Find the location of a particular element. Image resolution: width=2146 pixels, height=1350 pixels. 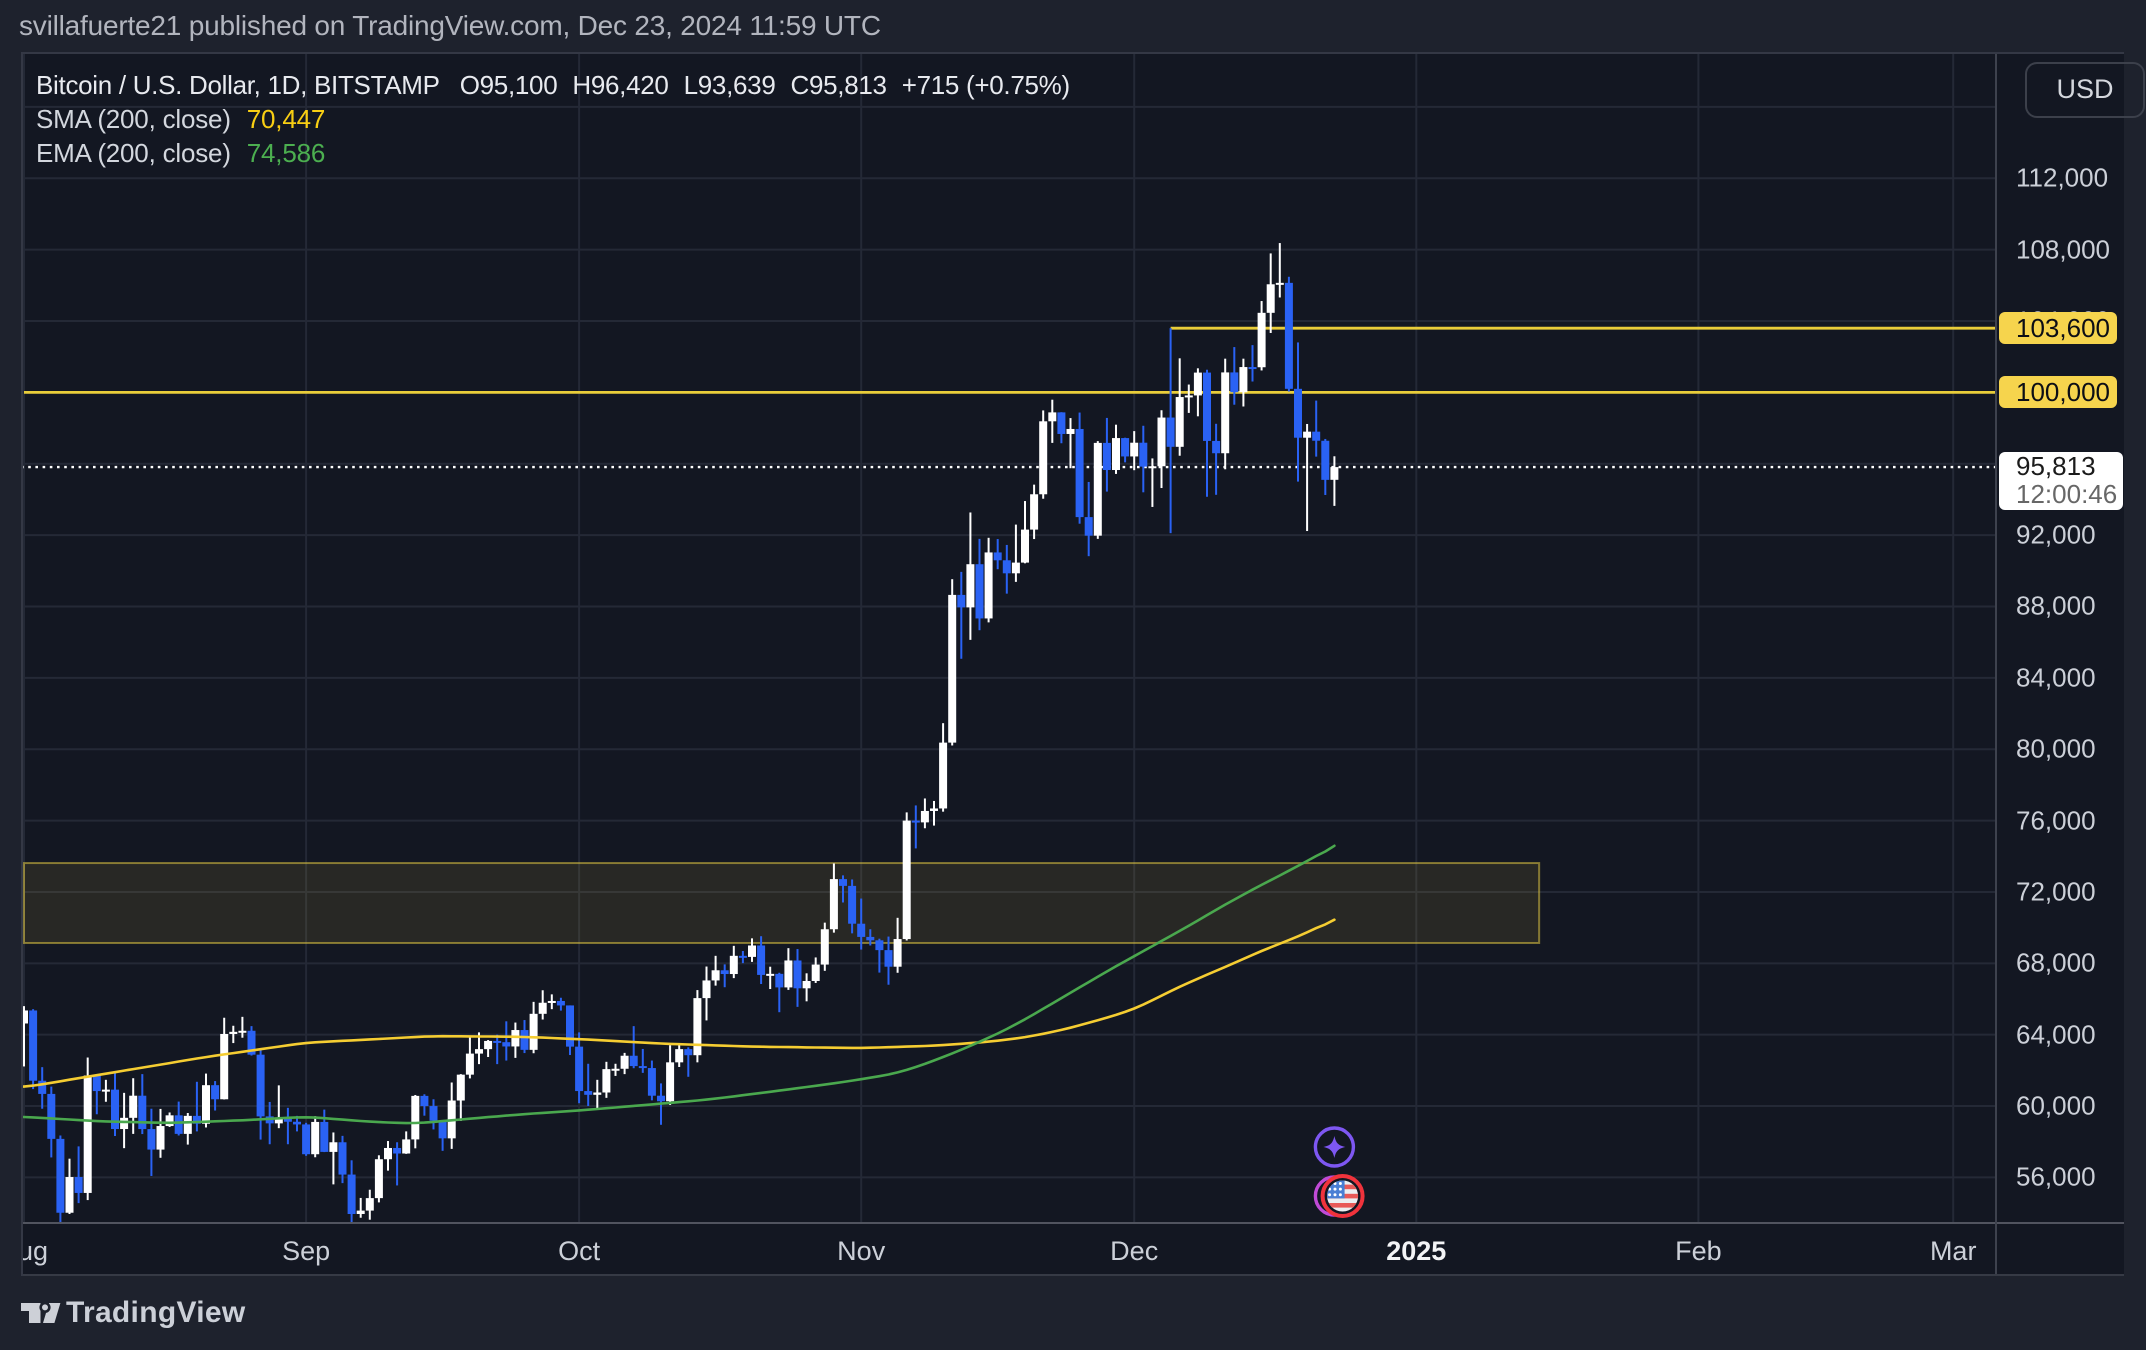

level-price-badge: 103,600 is located at coordinates (2058, 328).